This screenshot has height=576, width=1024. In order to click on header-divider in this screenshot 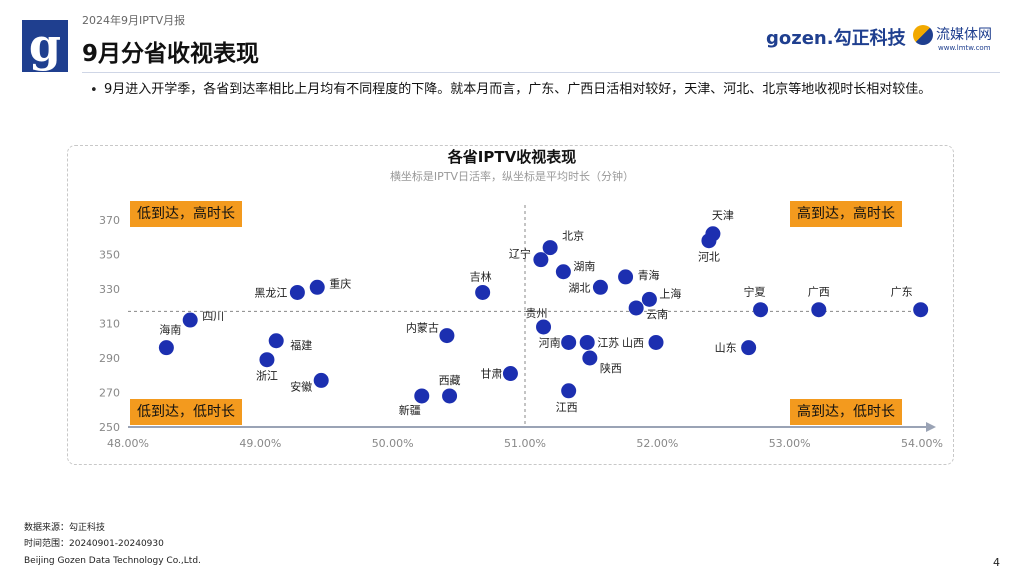, I will do `click(541, 72)`.